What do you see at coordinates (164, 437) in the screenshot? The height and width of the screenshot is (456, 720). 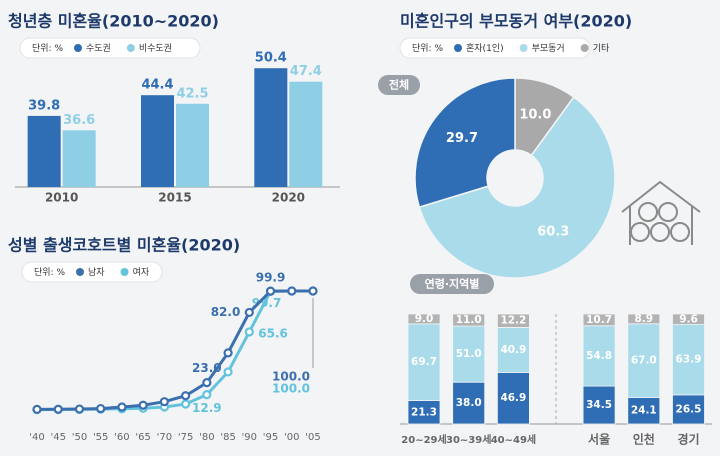 I see `x-tick-label: '70` at bounding box center [164, 437].